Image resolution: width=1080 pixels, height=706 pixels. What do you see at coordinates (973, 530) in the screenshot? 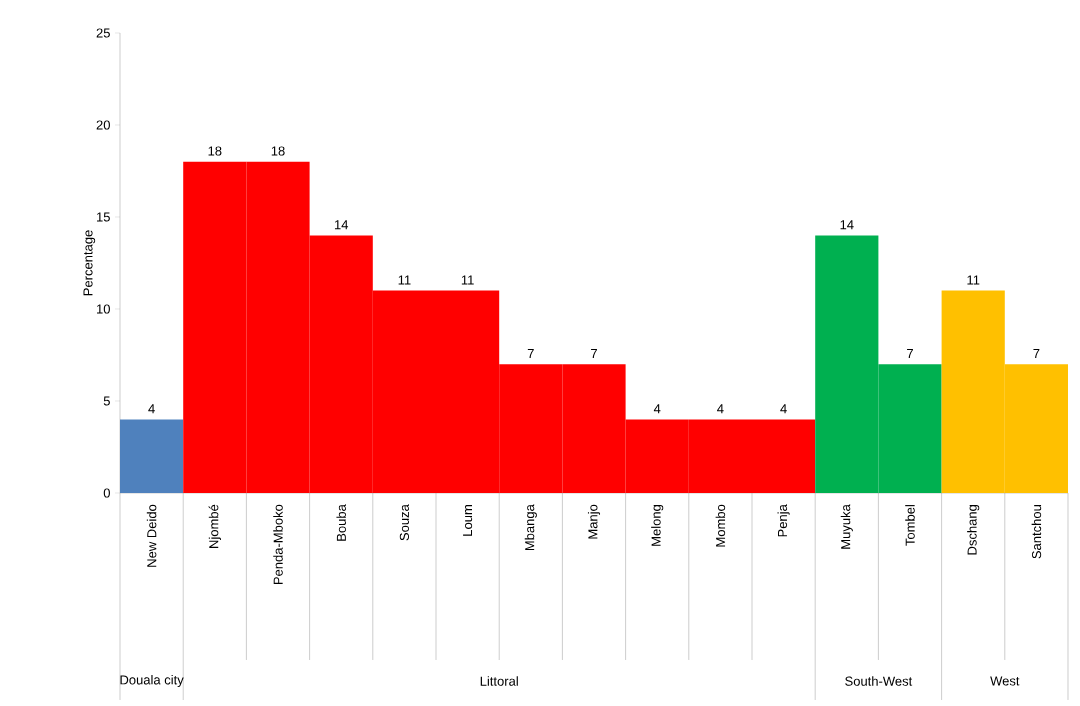
I see `x-tick-label: Dschang` at bounding box center [973, 530].